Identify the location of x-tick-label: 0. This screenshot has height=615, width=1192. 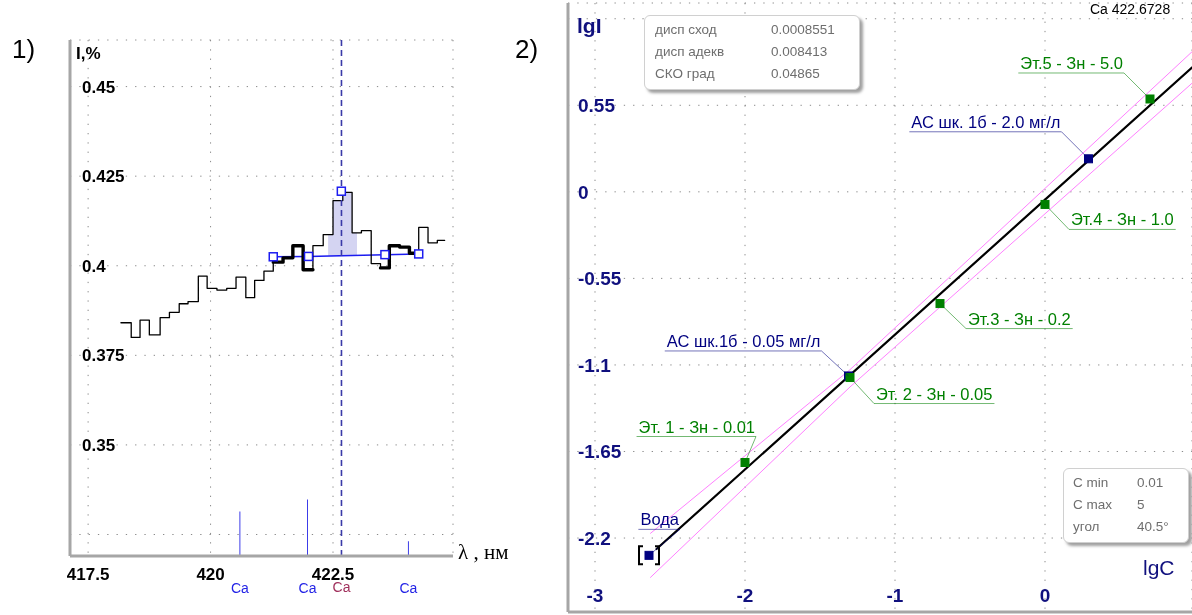
(1045, 595).